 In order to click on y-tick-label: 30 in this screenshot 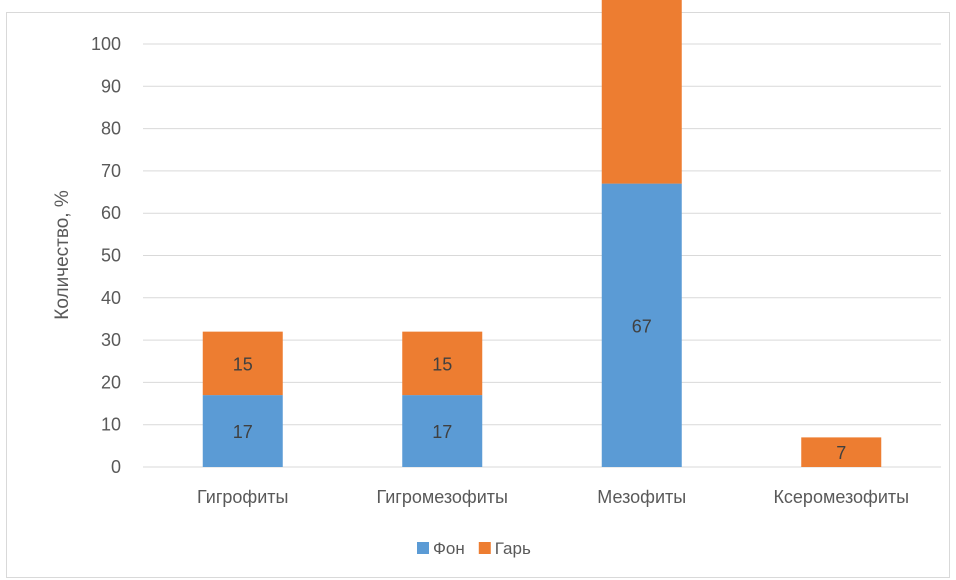, I will do `click(111, 340)`.